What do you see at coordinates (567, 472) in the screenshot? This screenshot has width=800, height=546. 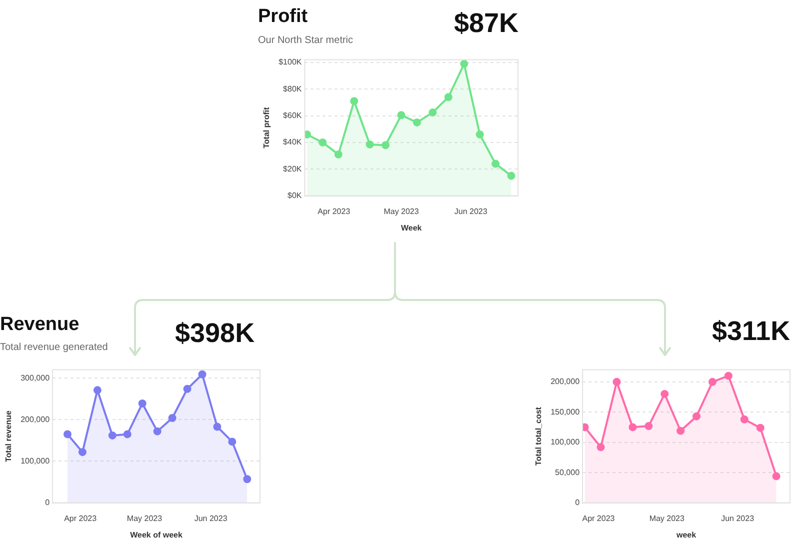 I see `y-tick-label: 50,000` at bounding box center [567, 472].